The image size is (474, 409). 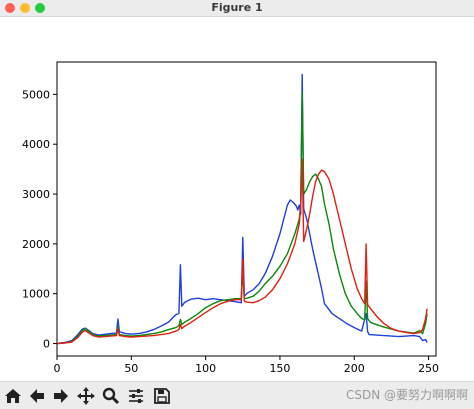 I want to click on y-tick-label: 5000, so click(x=36, y=94).